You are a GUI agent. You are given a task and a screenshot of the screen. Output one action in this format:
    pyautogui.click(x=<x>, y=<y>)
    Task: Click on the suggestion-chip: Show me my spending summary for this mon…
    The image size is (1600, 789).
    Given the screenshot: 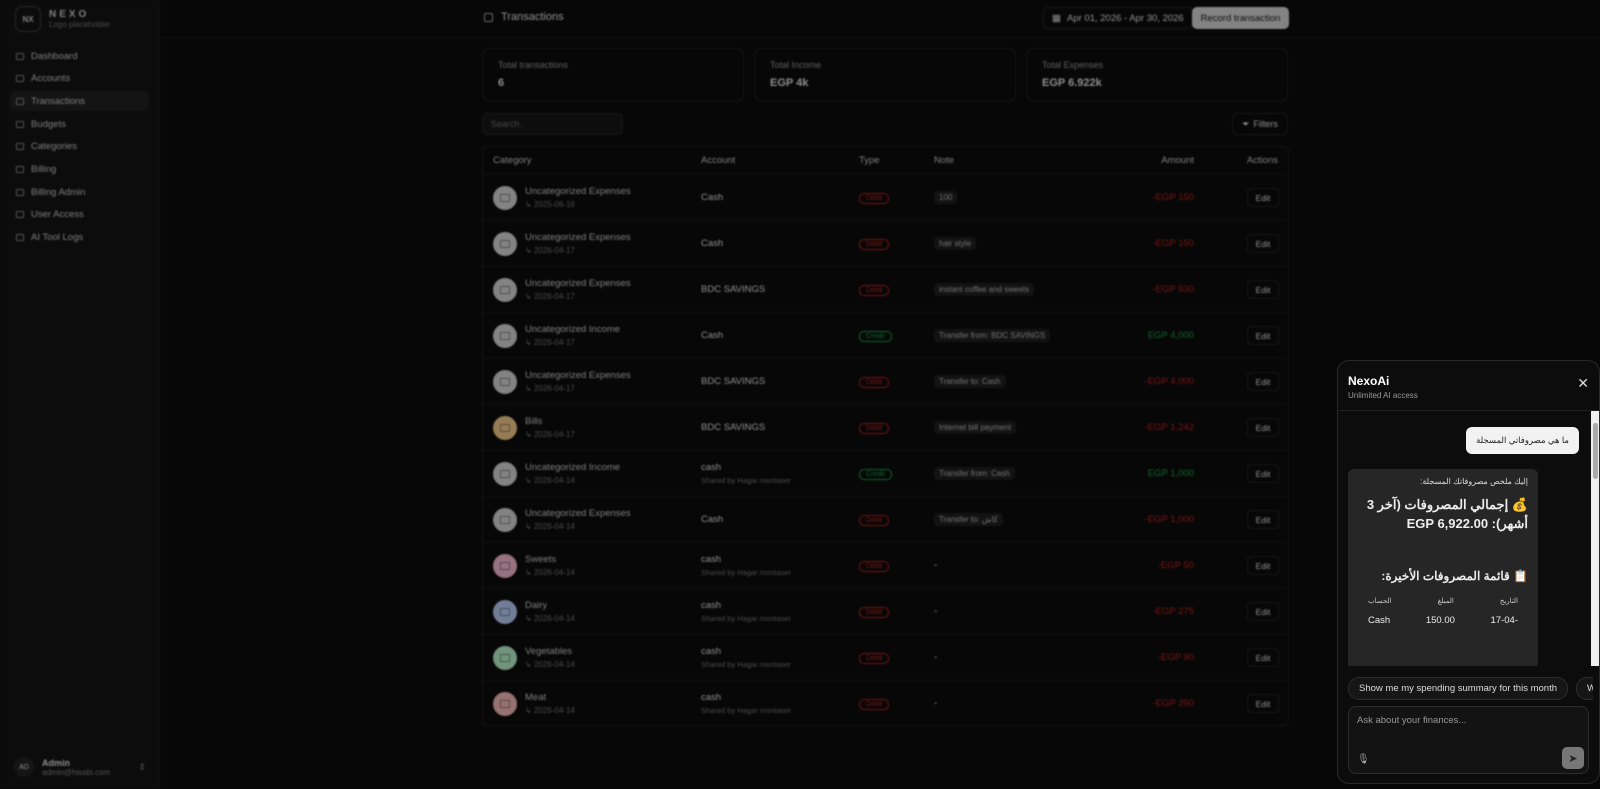 What is the action you would take?
    pyautogui.click(x=1458, y=688)
    